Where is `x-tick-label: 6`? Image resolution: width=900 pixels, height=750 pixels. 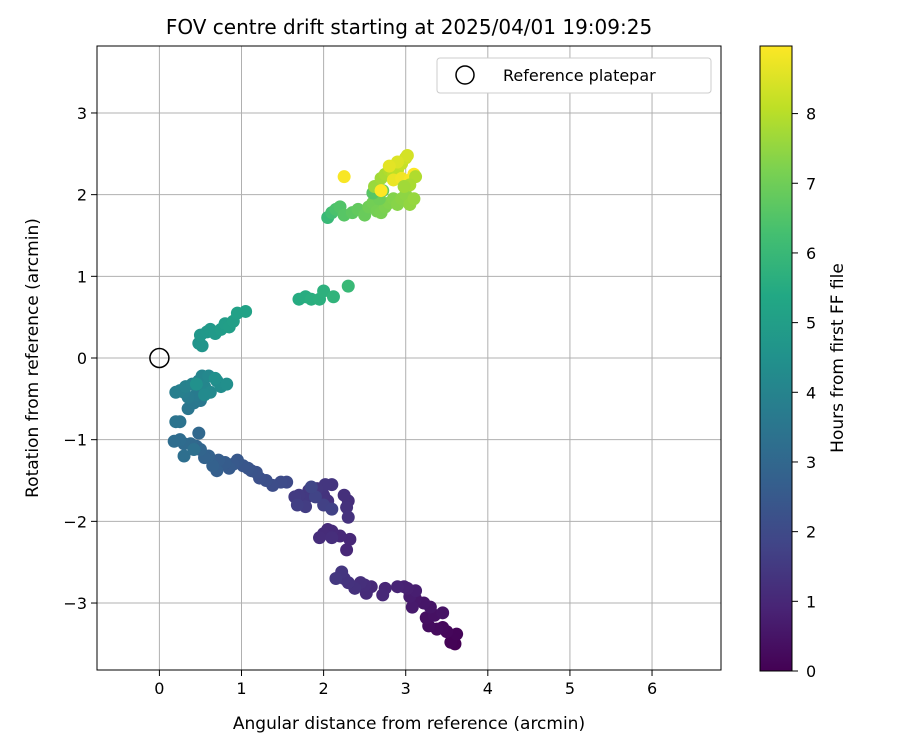 x-tick-label: 6 is located at coordinates (652, 688).